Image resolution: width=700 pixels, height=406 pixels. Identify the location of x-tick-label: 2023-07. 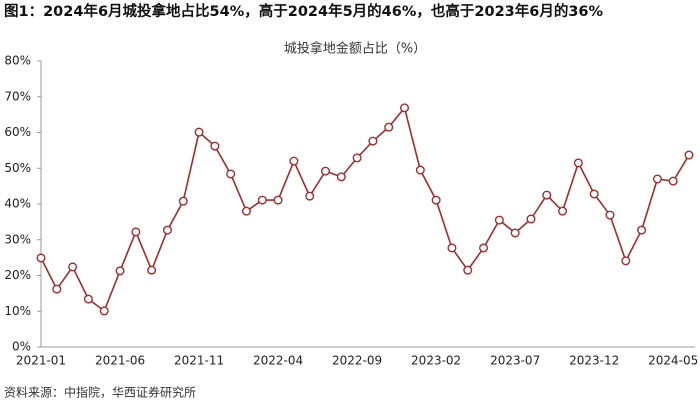
(515, 361).